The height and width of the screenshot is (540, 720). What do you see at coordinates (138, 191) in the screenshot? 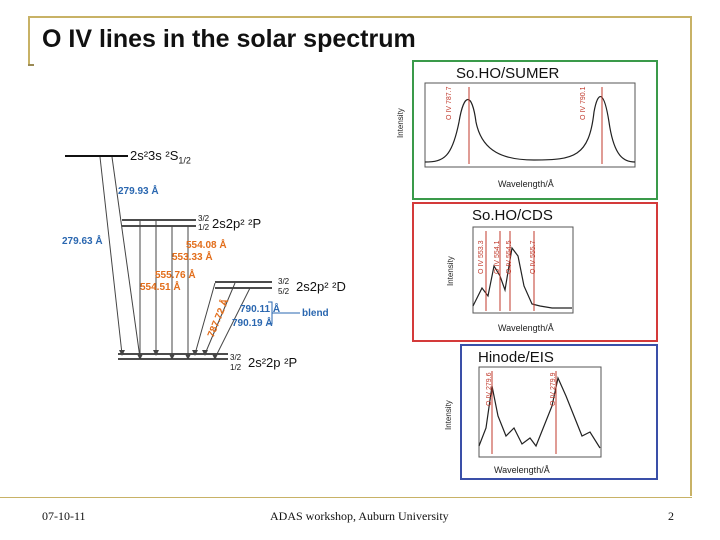
I see `label-27993: 279.93 Å` at bounding box center [138, 191].